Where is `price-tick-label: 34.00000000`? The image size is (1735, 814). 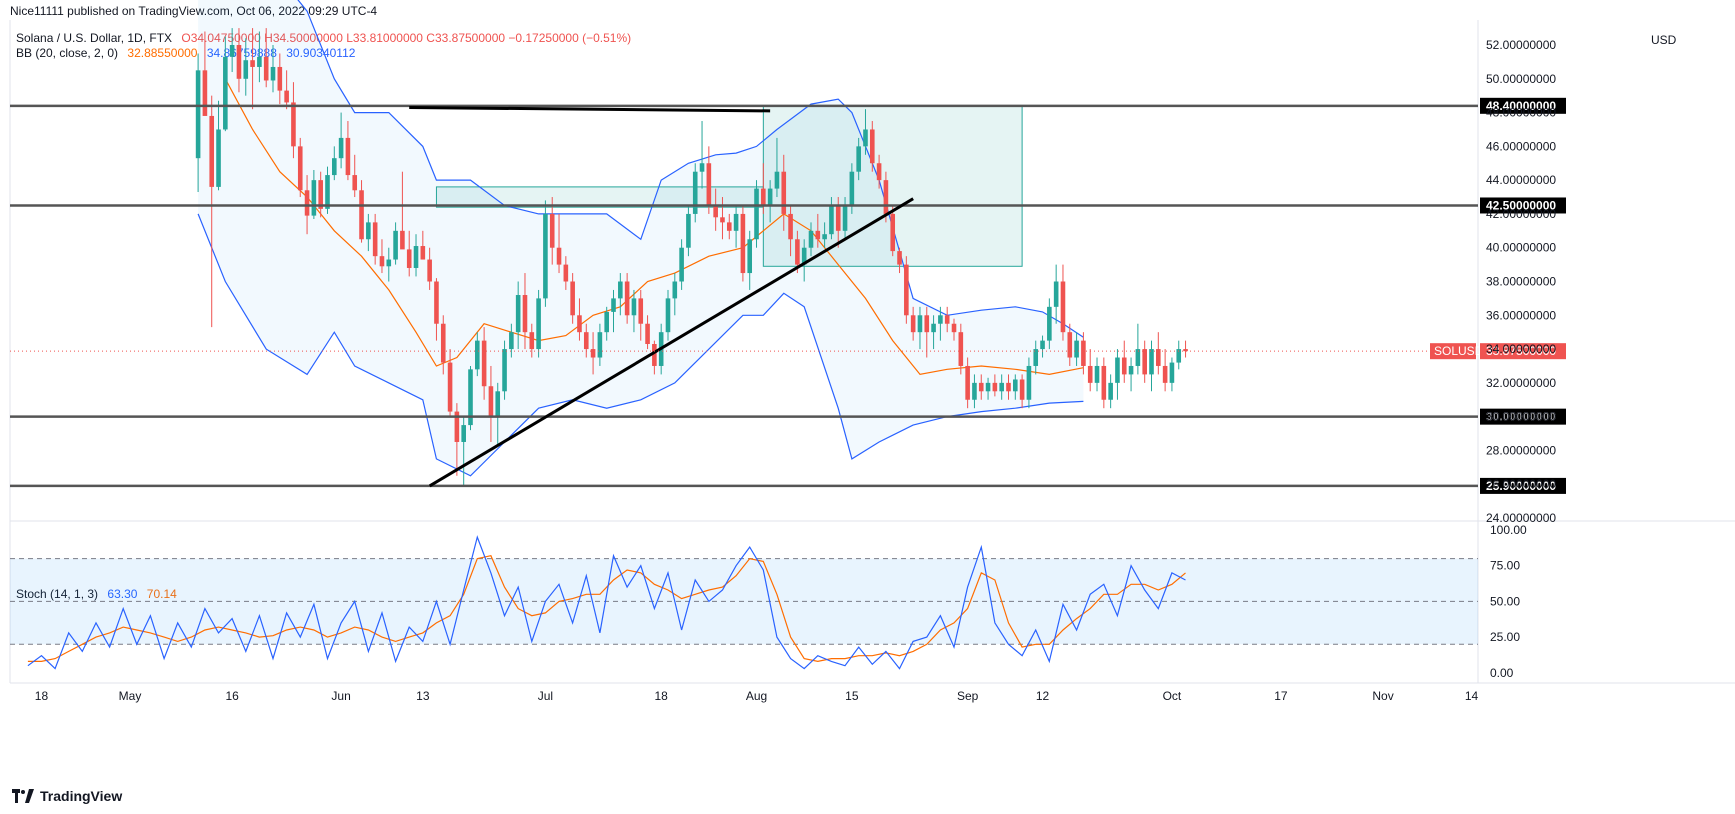 price-tick-label: 34.00000000 is located at coordinates (1521, 349).